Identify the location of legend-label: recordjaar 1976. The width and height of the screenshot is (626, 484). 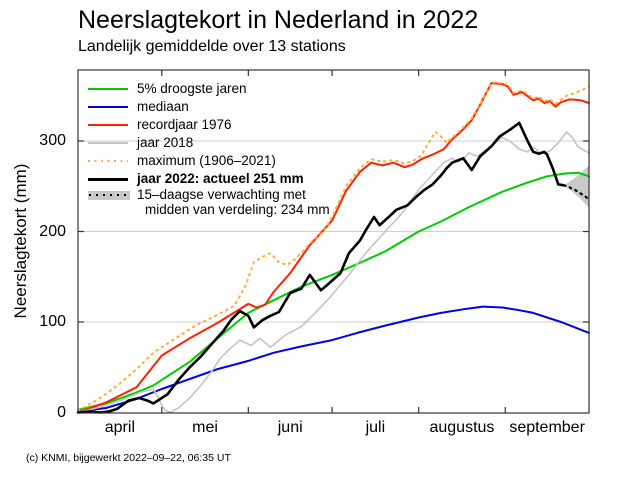
(184, 124).